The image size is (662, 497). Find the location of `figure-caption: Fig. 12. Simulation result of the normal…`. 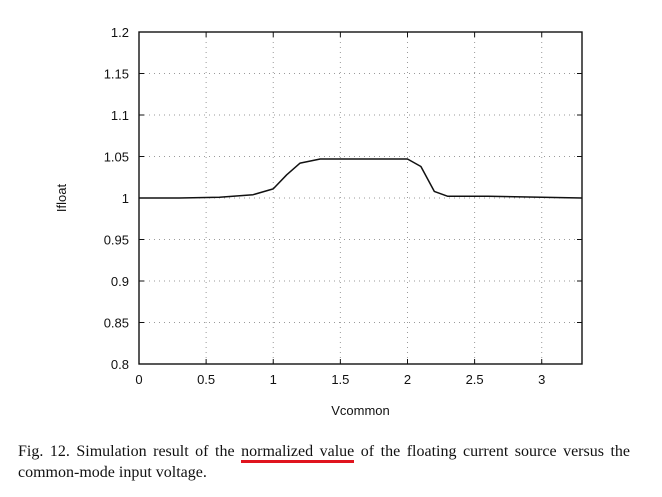

figure-caption: Fig. 12. Simulation result of the normal… is located at coordinates (324, 462).